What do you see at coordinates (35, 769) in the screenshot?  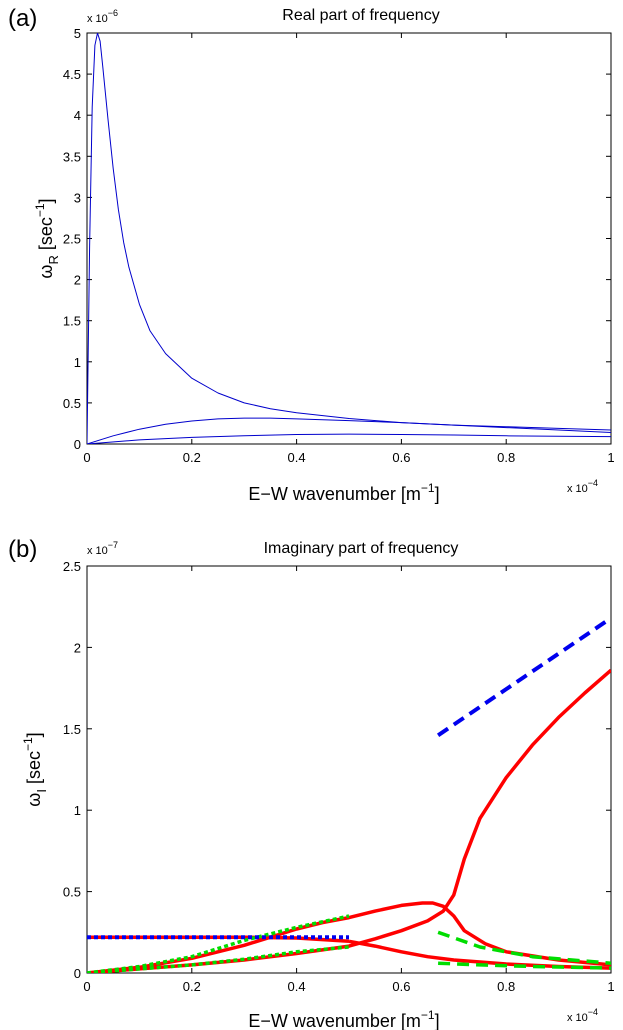 I see `y-axis-label: ωI [sec−1]` at bounding box center [35, 769].